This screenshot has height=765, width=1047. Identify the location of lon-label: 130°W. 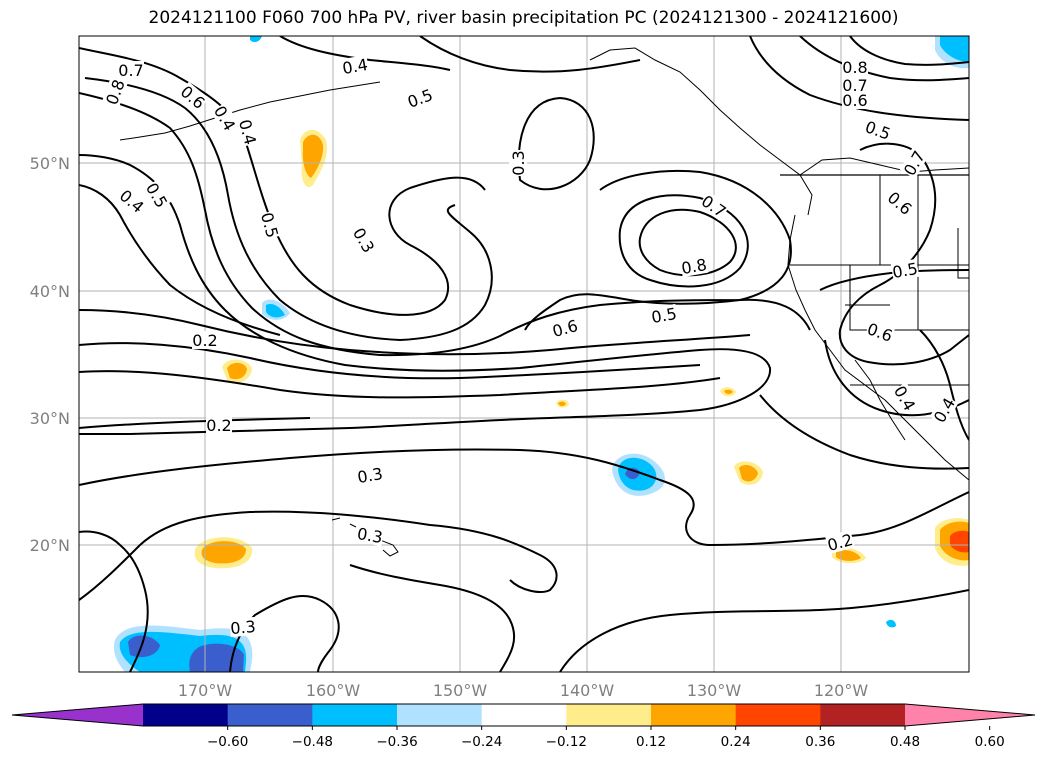
(714, 690).